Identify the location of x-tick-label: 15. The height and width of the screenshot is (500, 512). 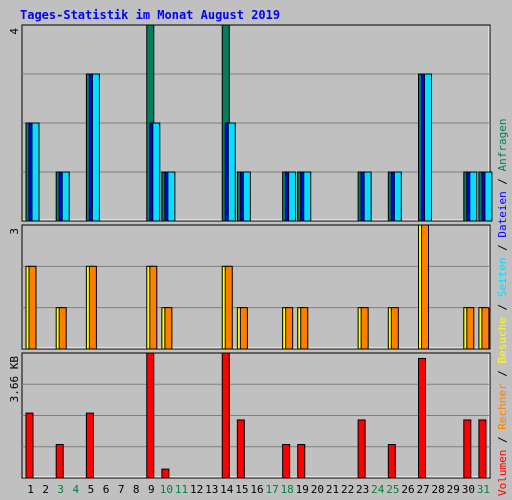
(241, 489).